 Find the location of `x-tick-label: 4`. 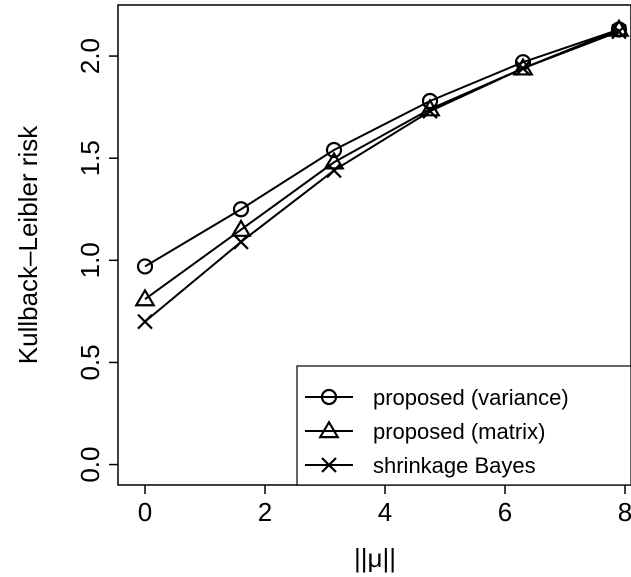

x-tick-label: 4 is located at coordinates (385, 512).